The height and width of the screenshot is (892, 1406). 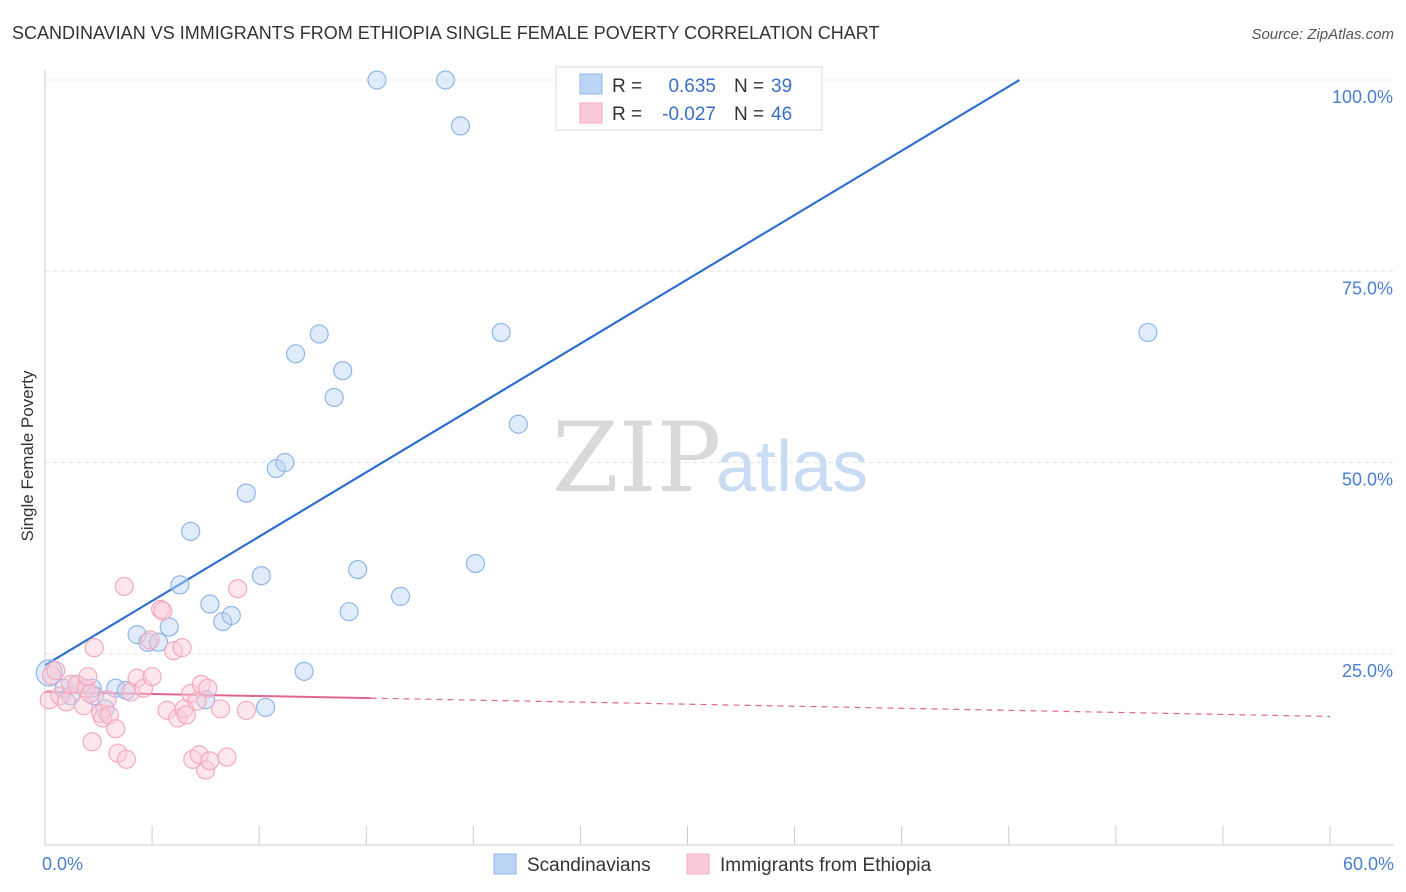 What do you see at coordinates (689, 98) in the screenshot?
I see `stats-legend: R = 0.635 N = 39 R = -0.027 N = 46` at bounding box center [689, 98].